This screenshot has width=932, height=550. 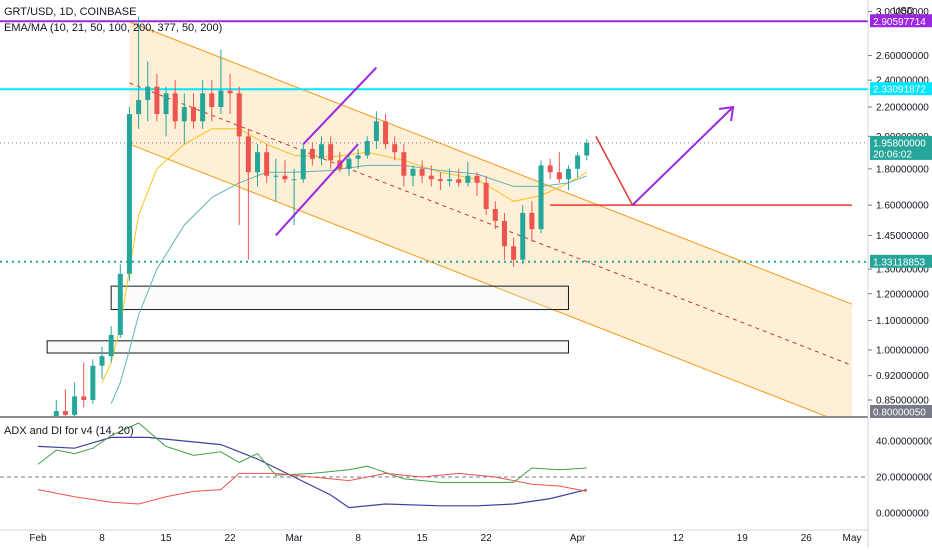 I want to click on price-tag-label: 0.80000050, so click(x=899, y=413).